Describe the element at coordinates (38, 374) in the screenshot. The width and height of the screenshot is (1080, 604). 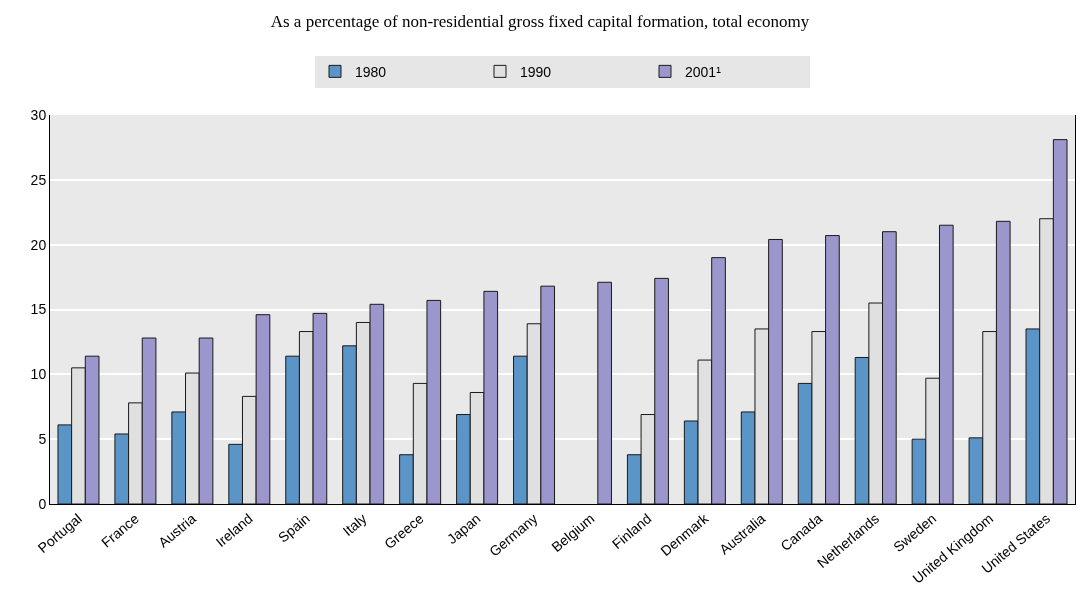
I see `y-tick-label: 10` at that location.